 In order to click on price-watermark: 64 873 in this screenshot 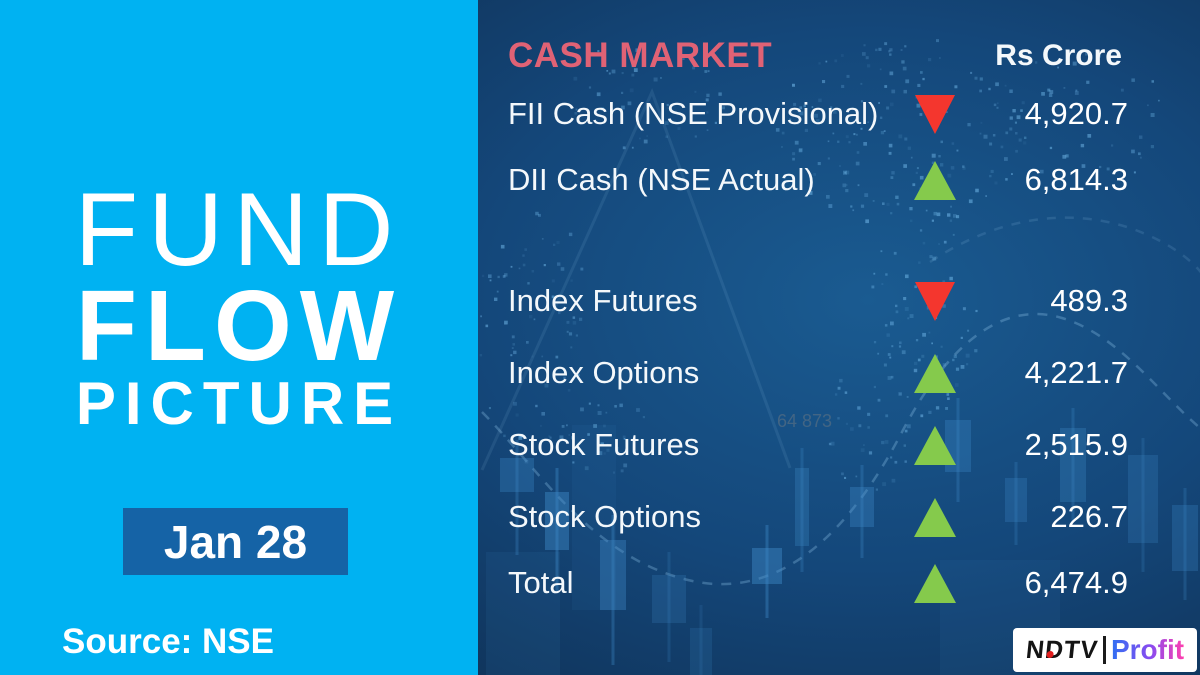, I will do `click(804, 421)`.